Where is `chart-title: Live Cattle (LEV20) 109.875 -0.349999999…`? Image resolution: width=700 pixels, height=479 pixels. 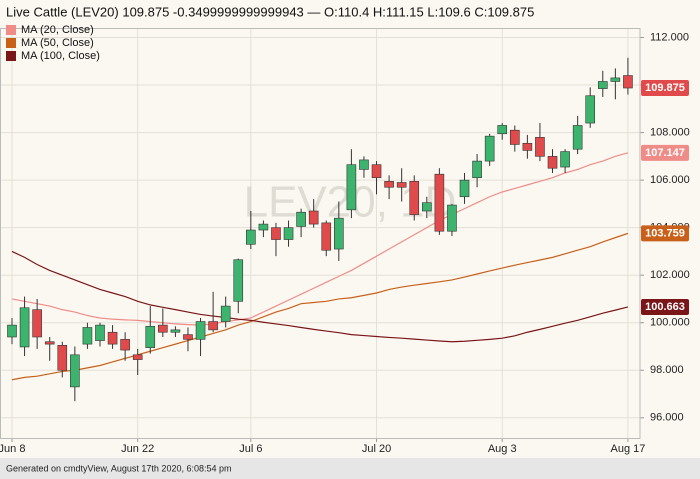
chart-title: Live Cattle (LEV20) 109.875 -0.349999999… is located at coordinates (270, 11).